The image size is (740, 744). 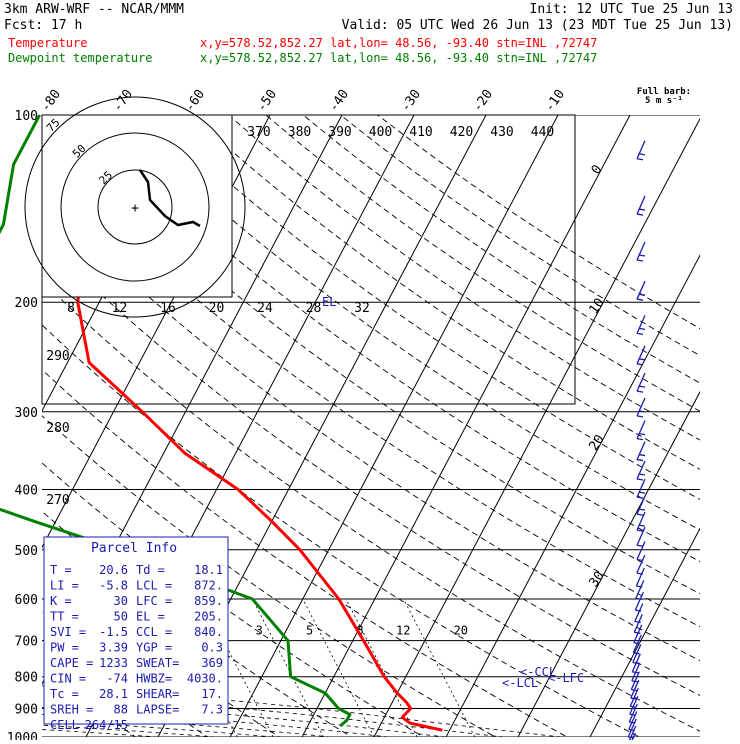 What do you see at coordinates (123, 101) in the screenshot?
I see `temperature-tick-label: -70` at bounding box center [123, 101].